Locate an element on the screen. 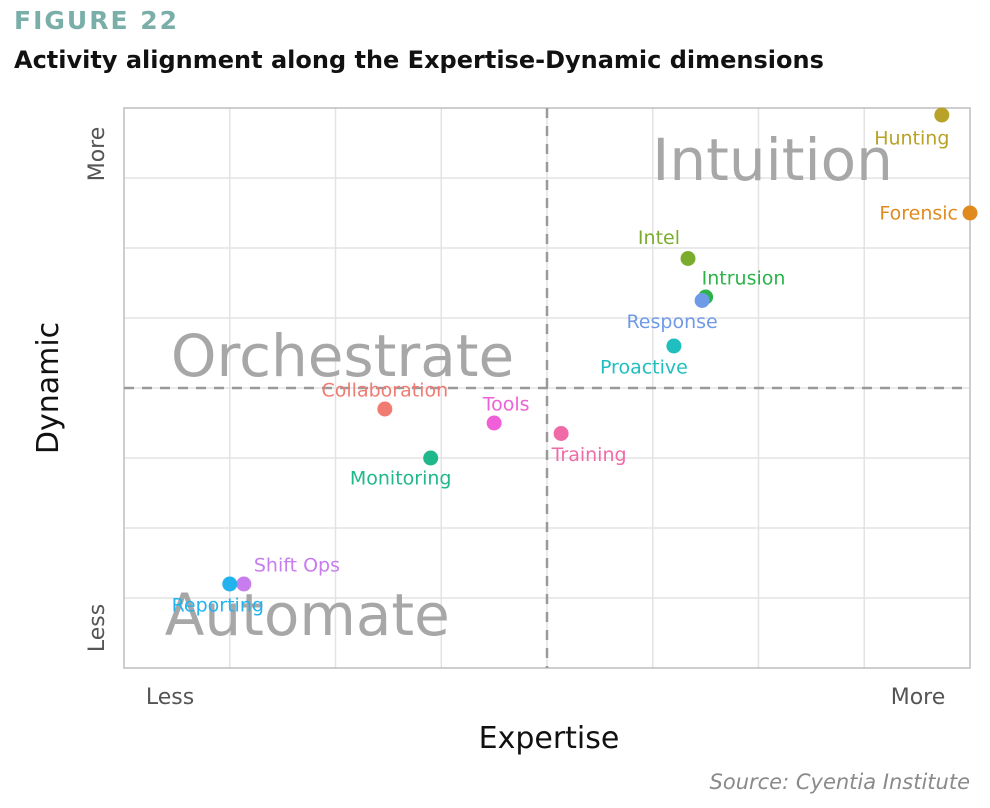 This screenshot has height=808, width=990. data-label: Hunting is located at coordinates (911, 139).